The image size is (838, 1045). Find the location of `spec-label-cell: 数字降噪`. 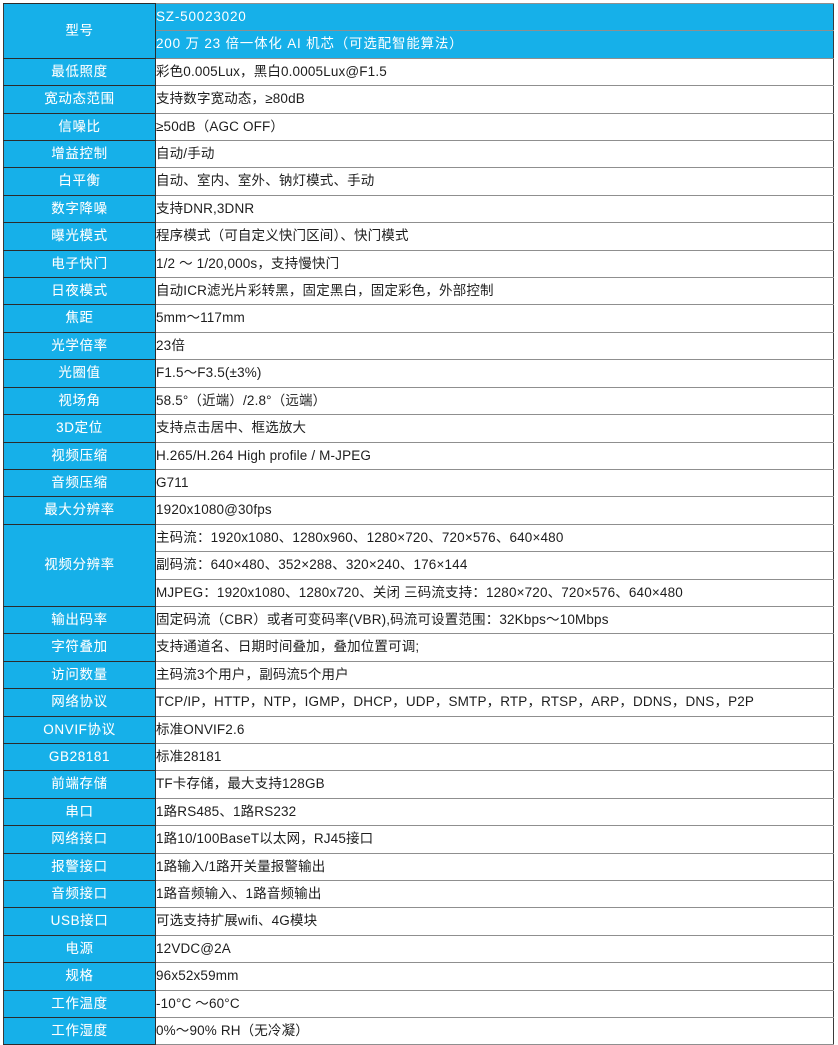

spec-label-cell: 数字降噪 is located at coordinates (79, 209).